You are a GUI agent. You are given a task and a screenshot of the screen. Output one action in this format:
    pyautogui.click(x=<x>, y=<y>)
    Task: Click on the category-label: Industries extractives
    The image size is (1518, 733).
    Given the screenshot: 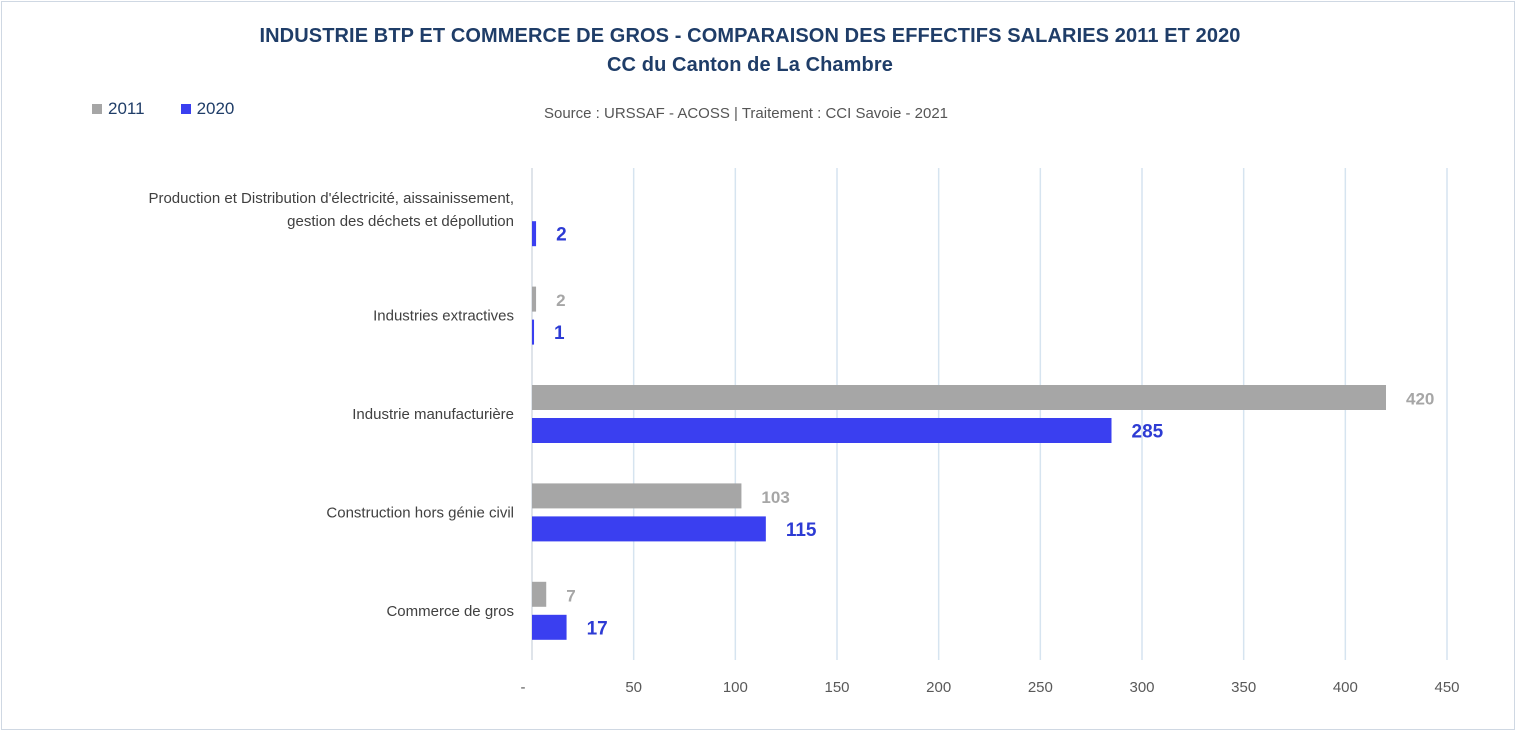 What is the action you would take?
    pyautogui.click(x=443, y=316)
    